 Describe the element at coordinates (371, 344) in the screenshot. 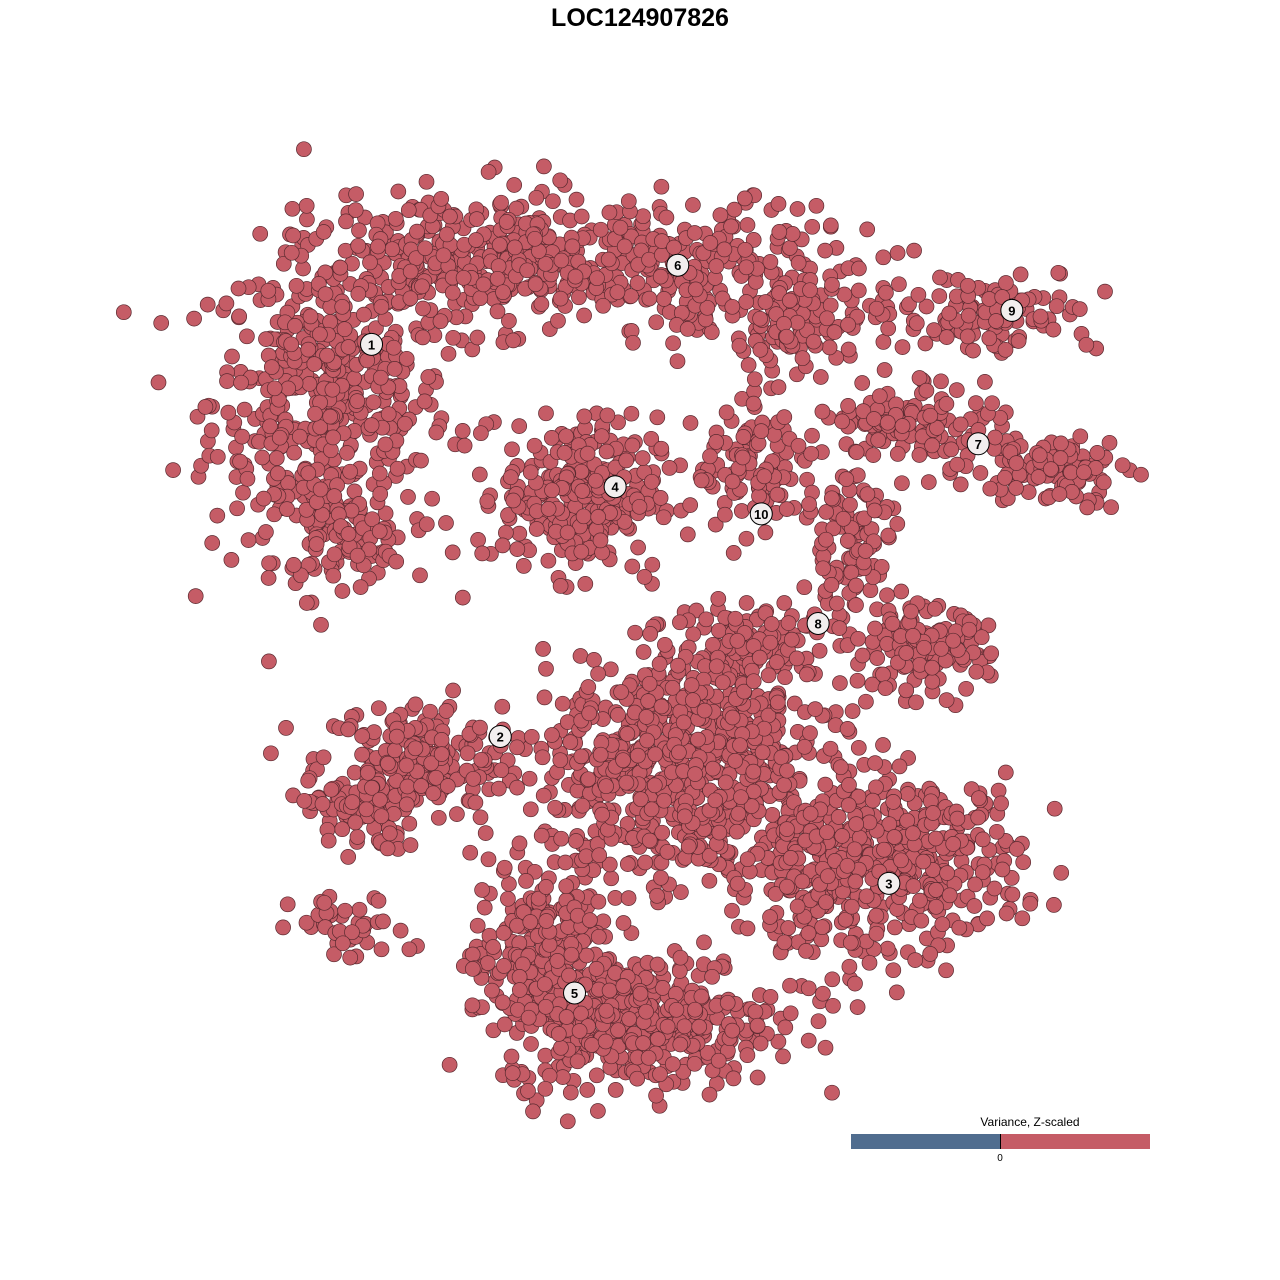

I see `cluster-label-text: 1` at that location.